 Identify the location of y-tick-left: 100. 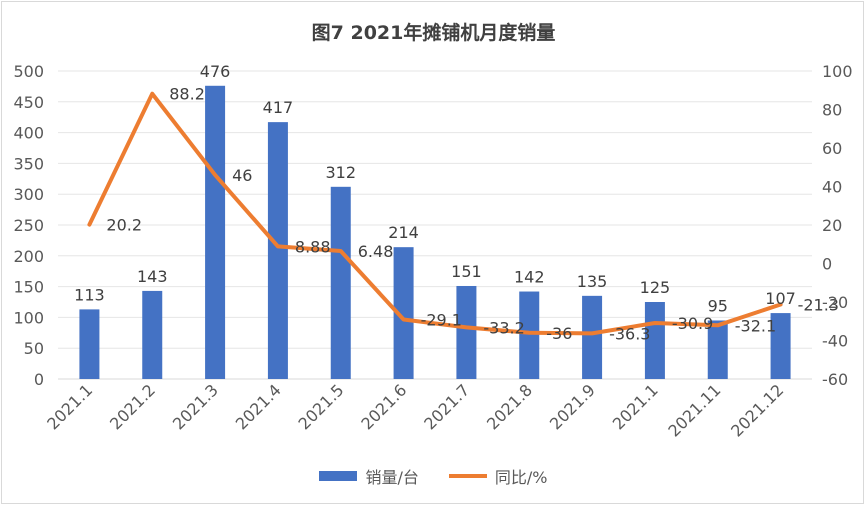
(28, 317).